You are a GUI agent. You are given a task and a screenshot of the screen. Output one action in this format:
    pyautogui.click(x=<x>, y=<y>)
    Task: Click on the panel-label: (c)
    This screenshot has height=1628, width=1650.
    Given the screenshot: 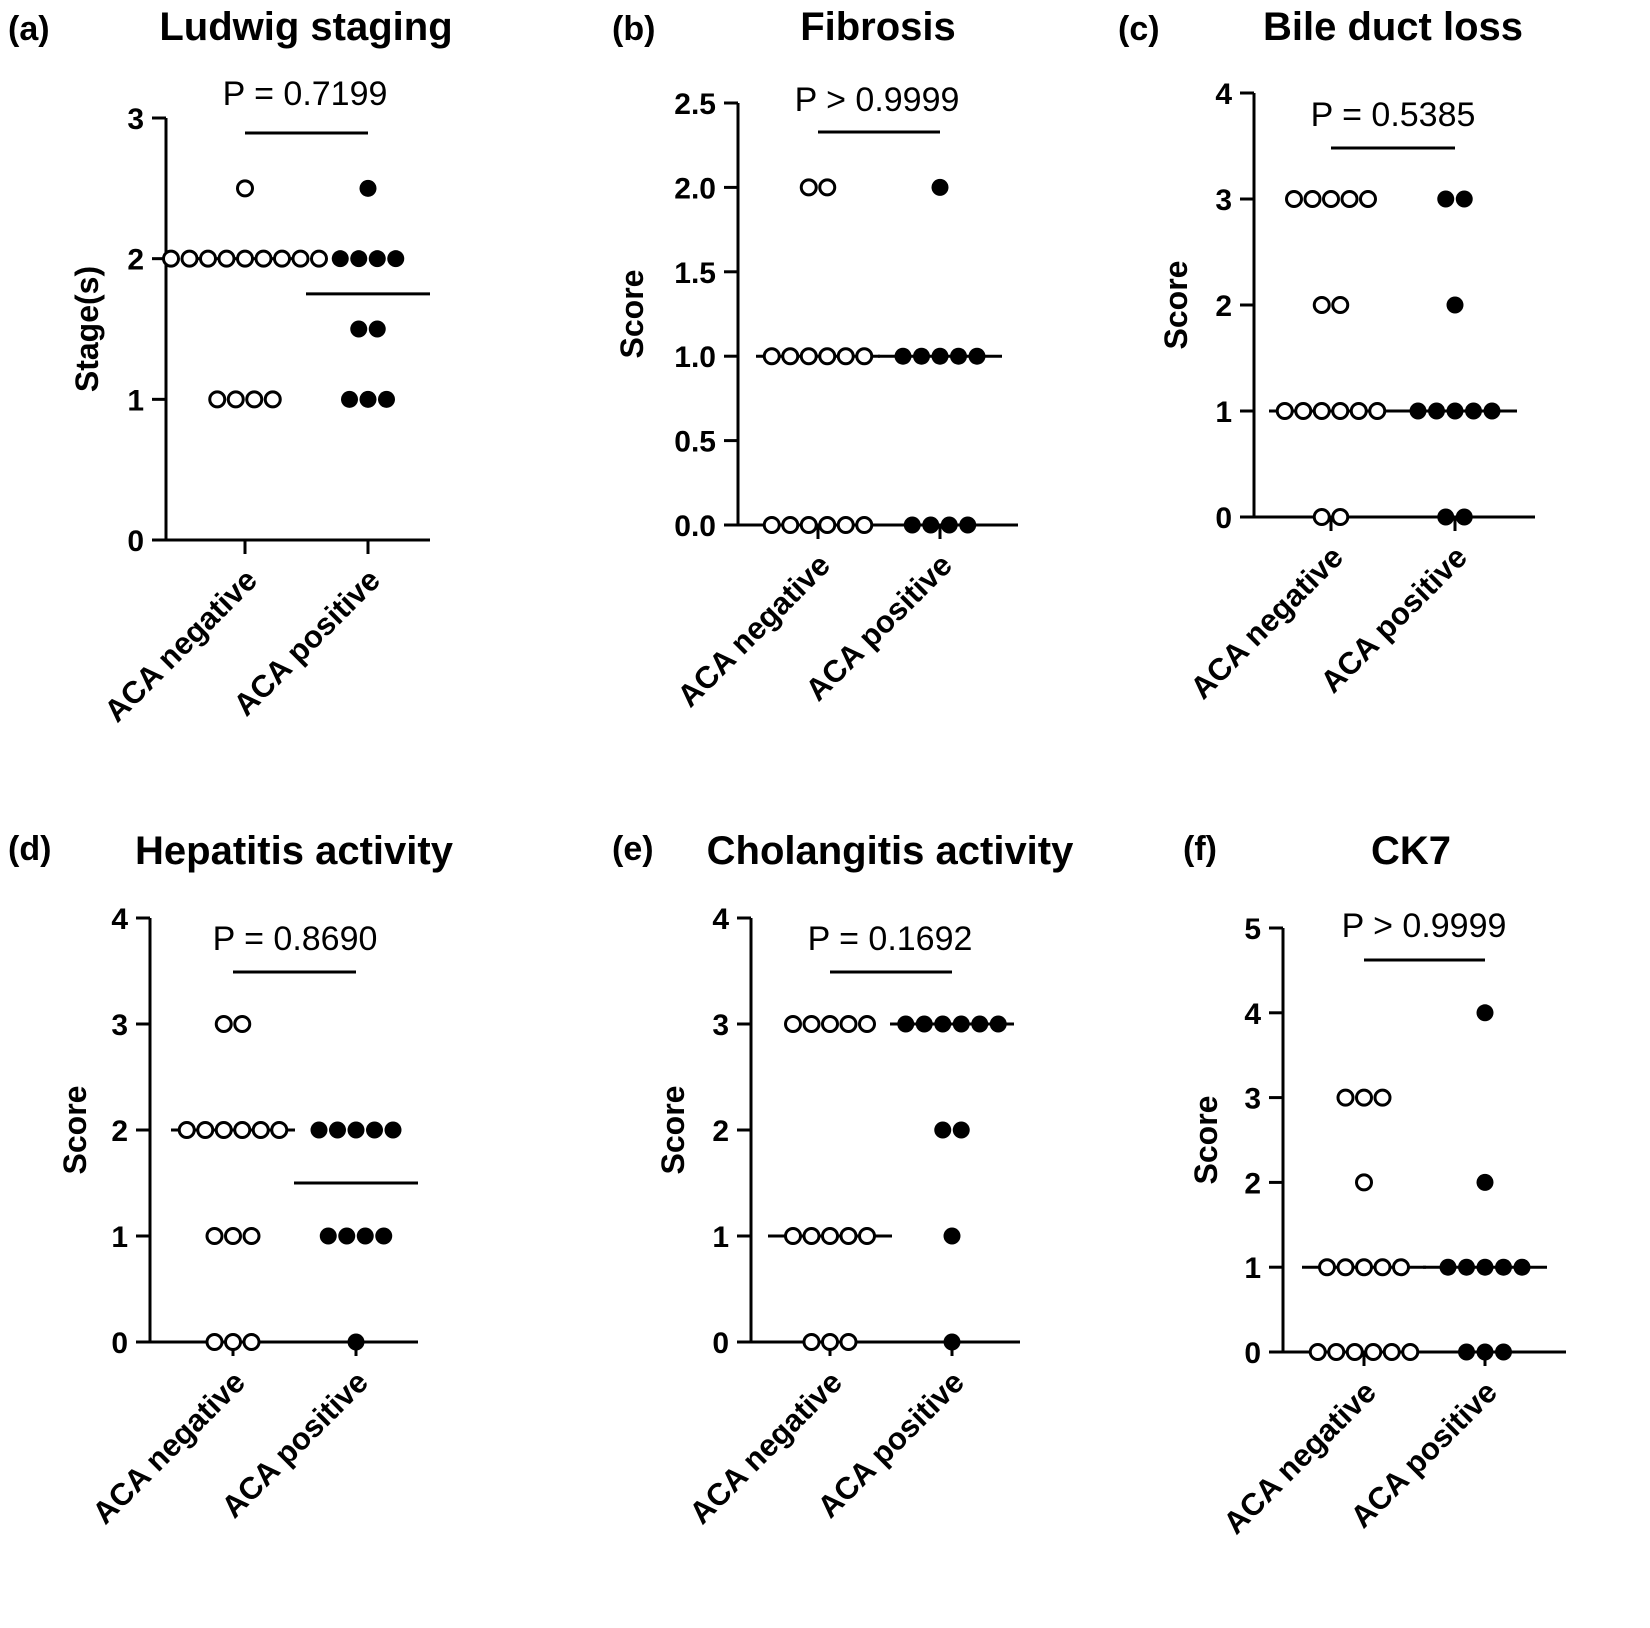 What is the action you would take?
    pyautogui.click(x=1139, y=29)
    